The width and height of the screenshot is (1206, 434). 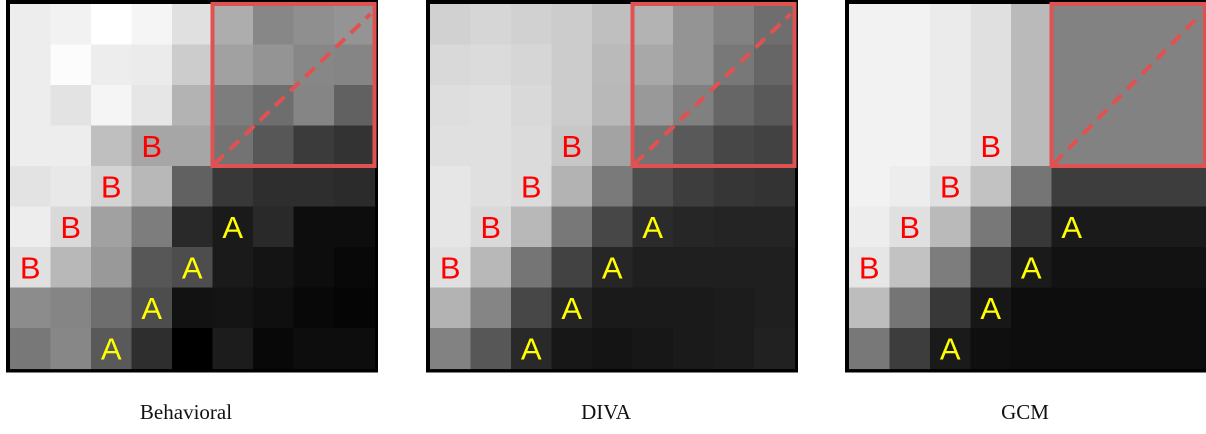 I want to click on behavioral-label-a-2: A, so click(x=192, y=267).